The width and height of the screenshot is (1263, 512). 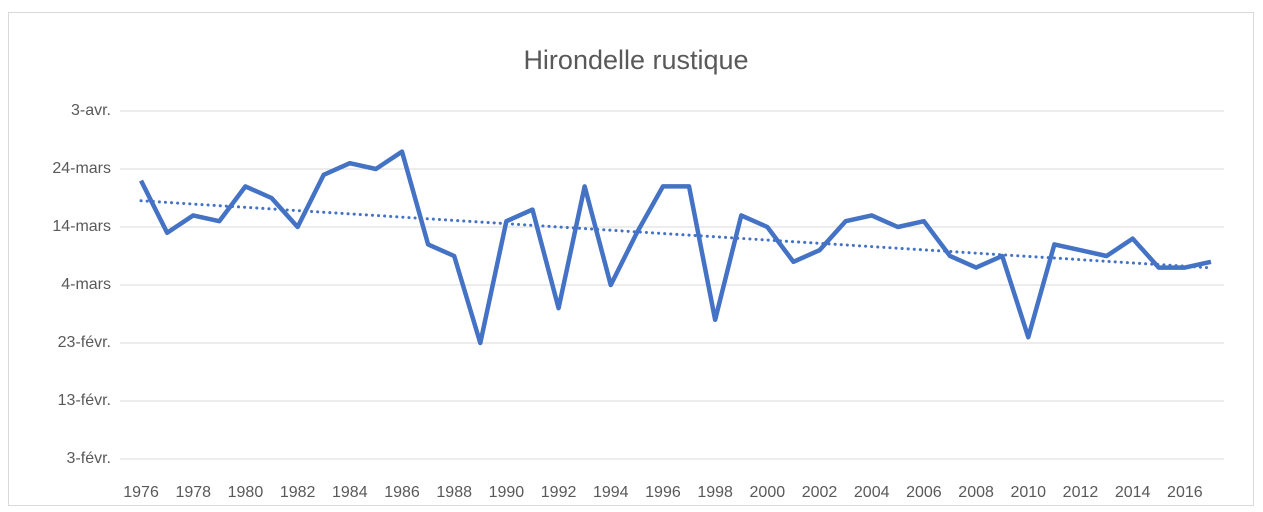 I want to click on x-tick-label: 1990, so click(x=507, y=492).